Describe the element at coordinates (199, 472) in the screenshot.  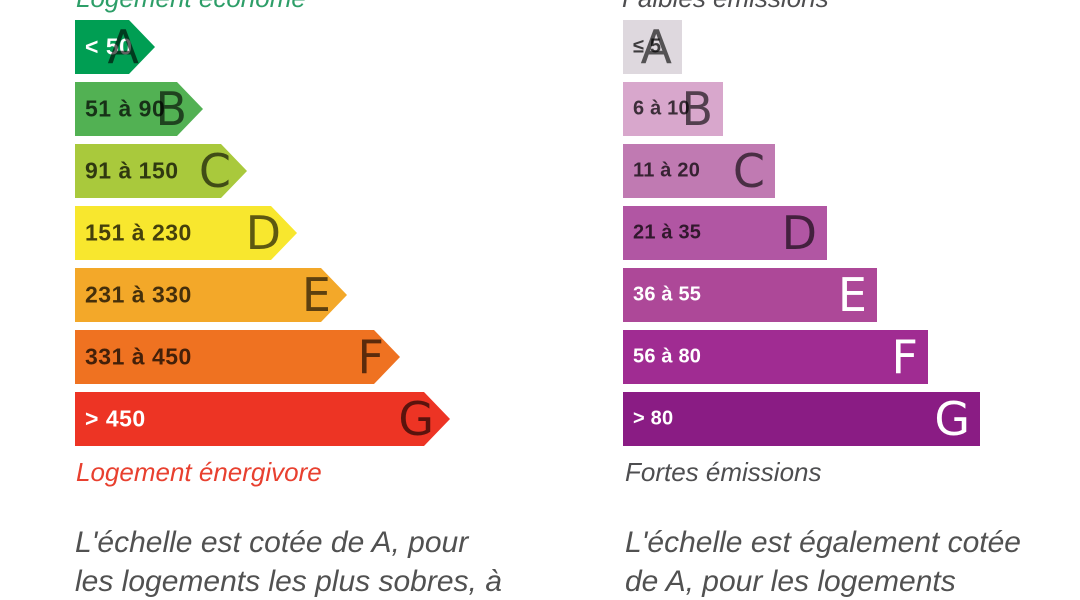
I see `energy-scale-bottom-label: Logement énergivore` at that location.